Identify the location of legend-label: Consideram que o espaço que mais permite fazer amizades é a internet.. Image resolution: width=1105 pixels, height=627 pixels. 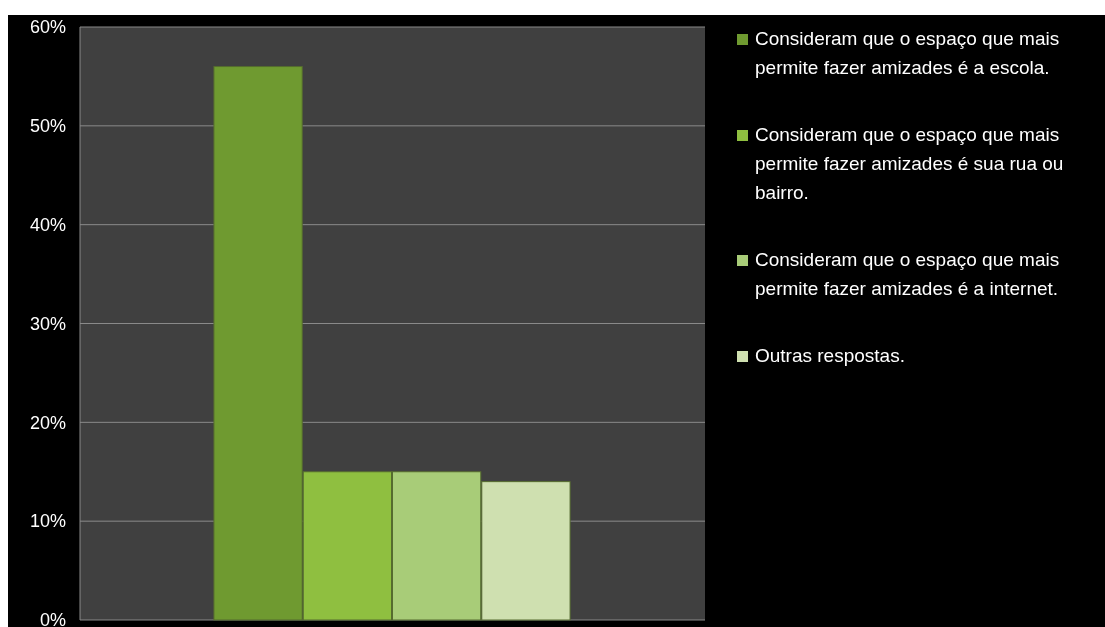
(907, 274).